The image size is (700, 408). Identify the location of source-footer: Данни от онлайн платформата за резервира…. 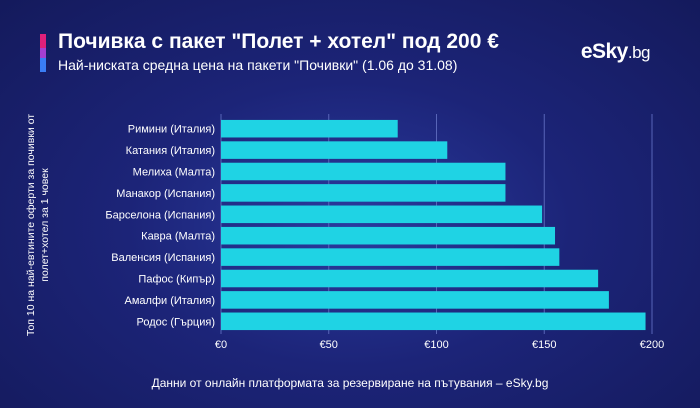
(350, 383).